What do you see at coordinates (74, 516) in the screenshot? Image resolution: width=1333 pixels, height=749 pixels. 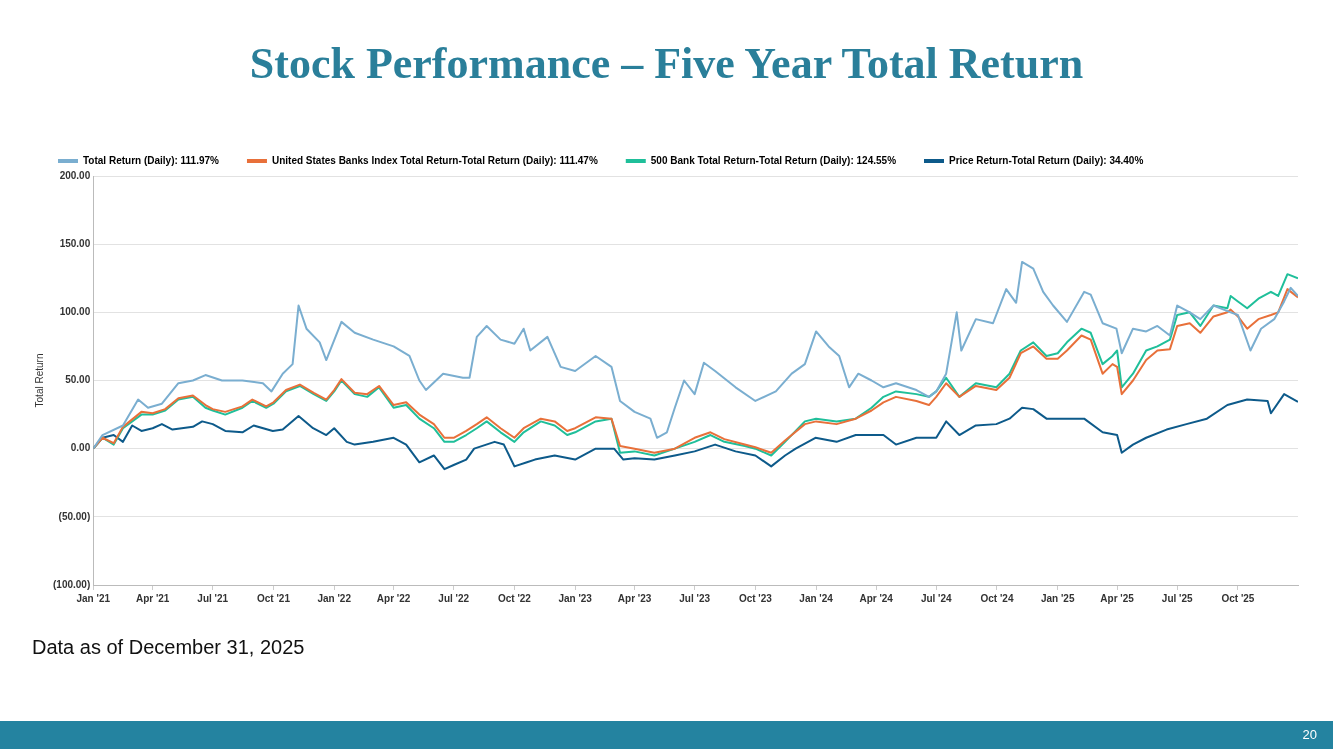 I see `y-tick-label: (50.00)` at bounding box center [74, 516].